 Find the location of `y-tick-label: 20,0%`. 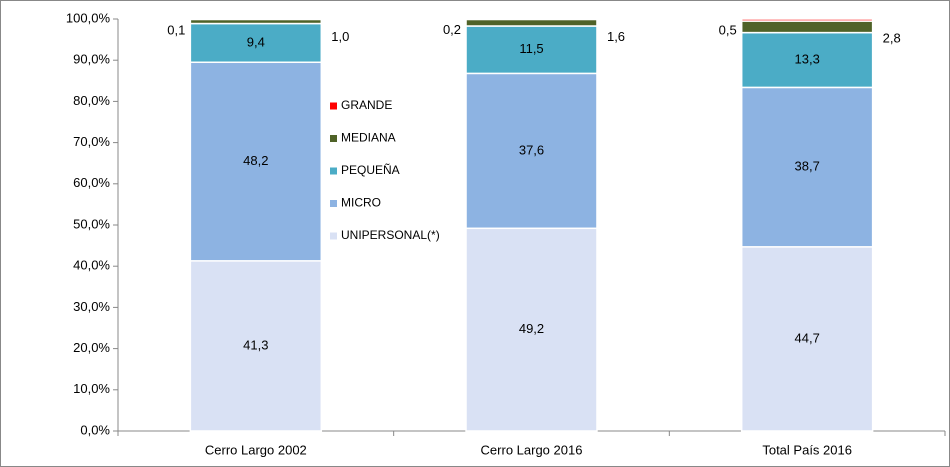

y-tick-label: 20,0% is located at coordinates (91, 347).